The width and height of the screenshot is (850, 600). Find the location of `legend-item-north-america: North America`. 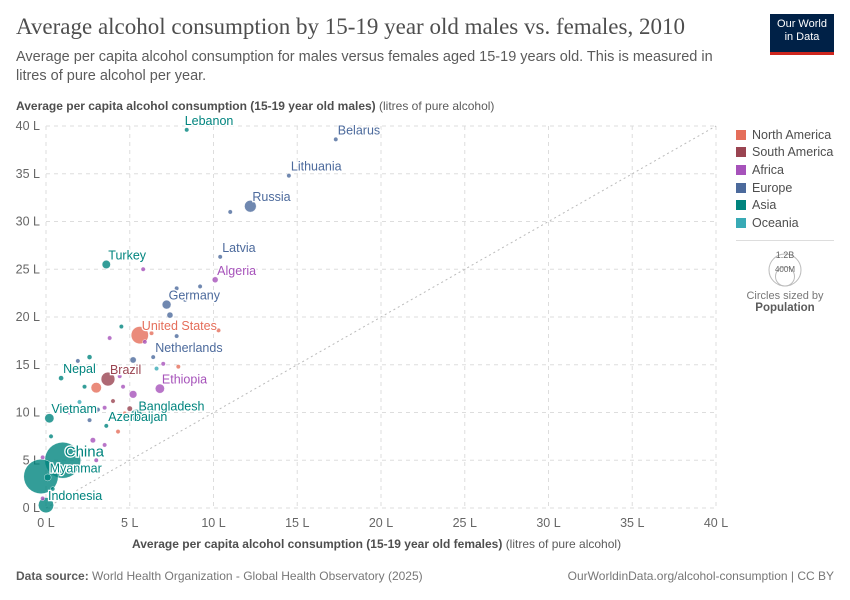

legend-item-north-america: North America is located at coordinates (784, 135).